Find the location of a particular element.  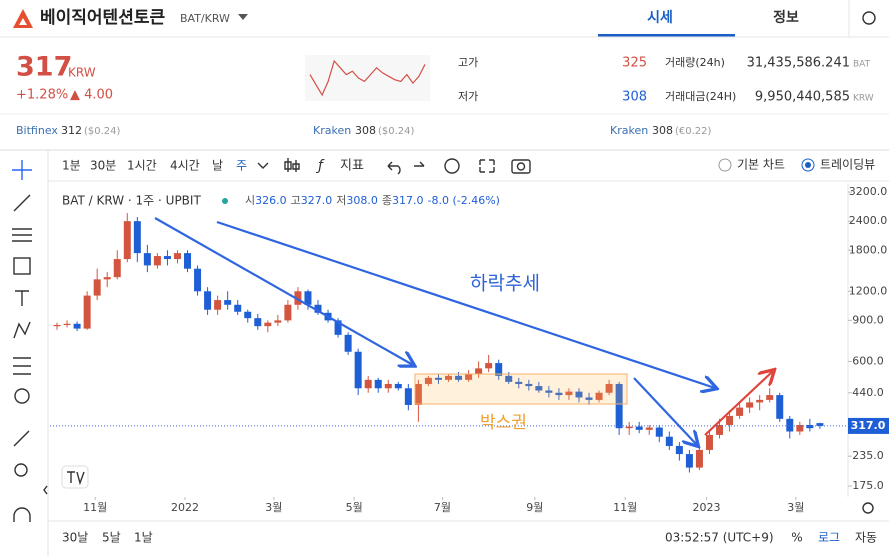

stat-label: 거래대금(24H) is located at coordinates (700, 96).